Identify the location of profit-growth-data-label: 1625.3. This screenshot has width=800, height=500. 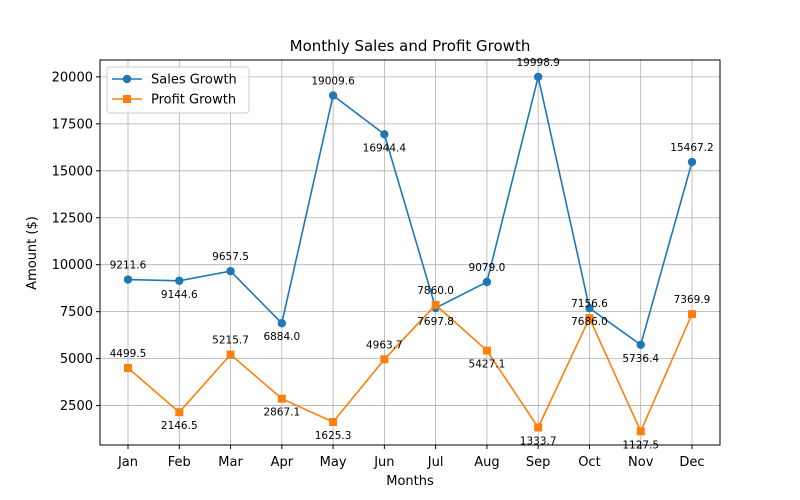
(333, 436).